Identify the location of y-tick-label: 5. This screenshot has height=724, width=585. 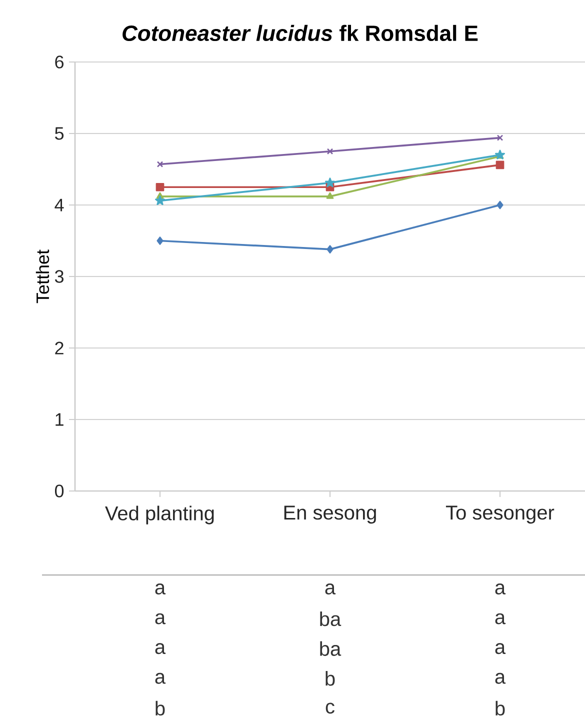
(59, 133).